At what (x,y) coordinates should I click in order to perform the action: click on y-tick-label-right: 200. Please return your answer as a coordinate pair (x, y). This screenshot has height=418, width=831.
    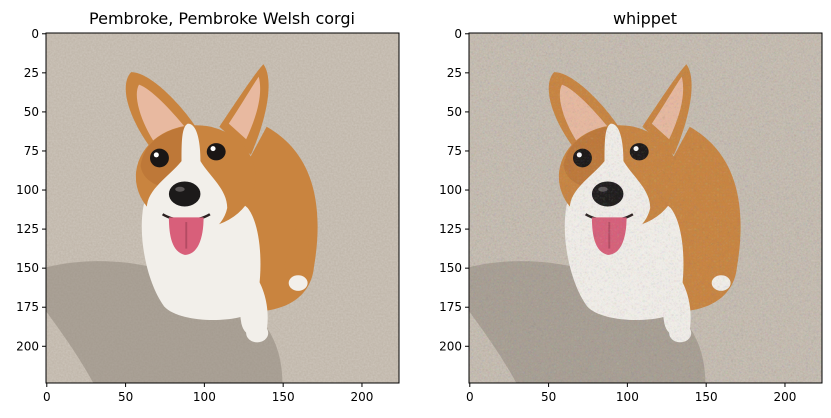
    Looking at the image, I should click on (450, 346).